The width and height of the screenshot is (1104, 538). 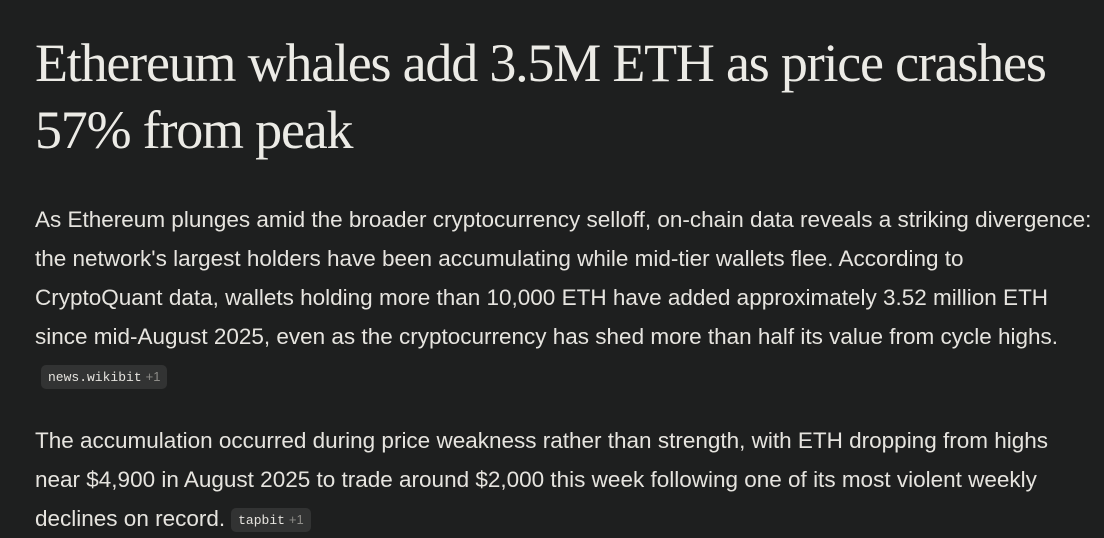 I want to click on citation: tapbit +1, so click(x=271, y=520).